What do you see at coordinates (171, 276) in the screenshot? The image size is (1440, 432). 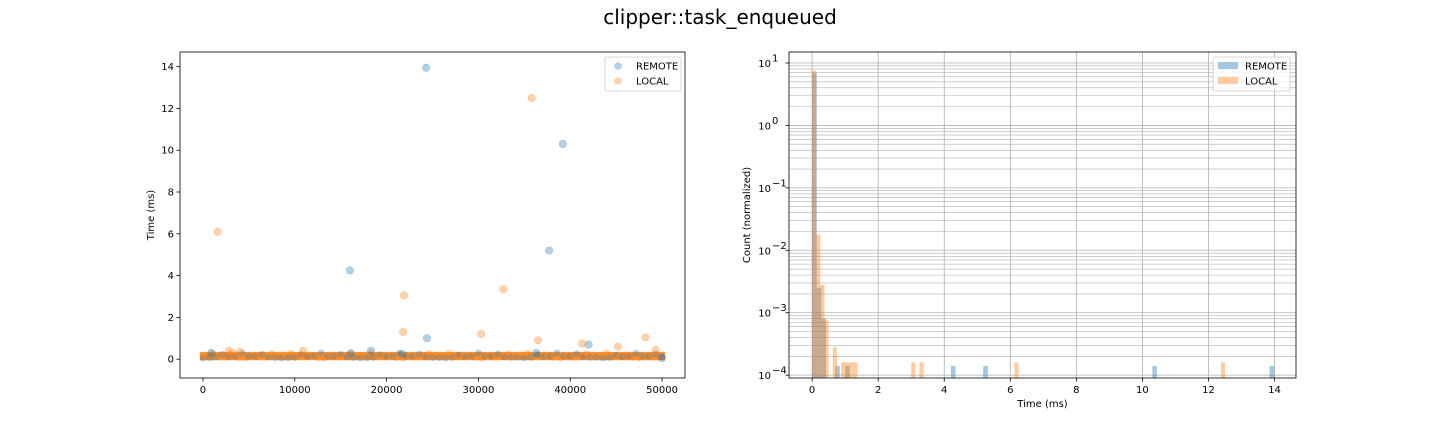 I see `y-tick-label: 4` at bounding box center [171, 276].